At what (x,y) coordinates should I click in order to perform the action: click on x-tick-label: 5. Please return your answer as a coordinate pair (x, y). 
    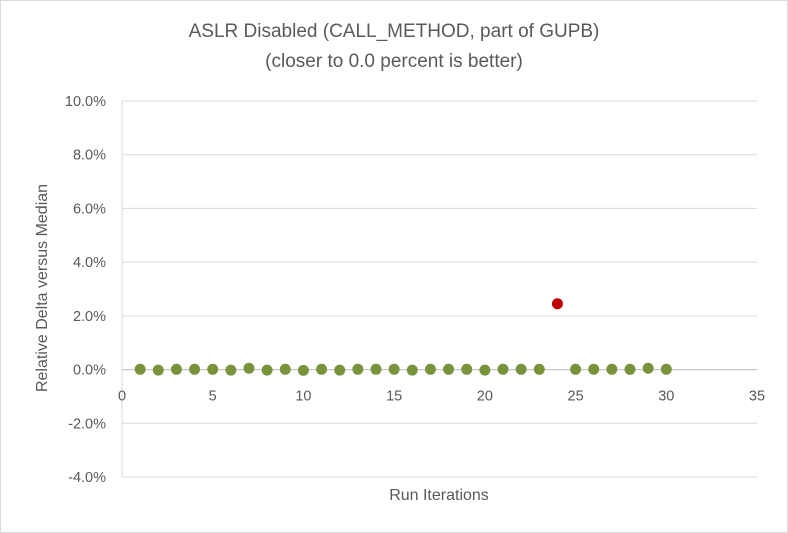
    Looking at the image, I should click on (213, 397).